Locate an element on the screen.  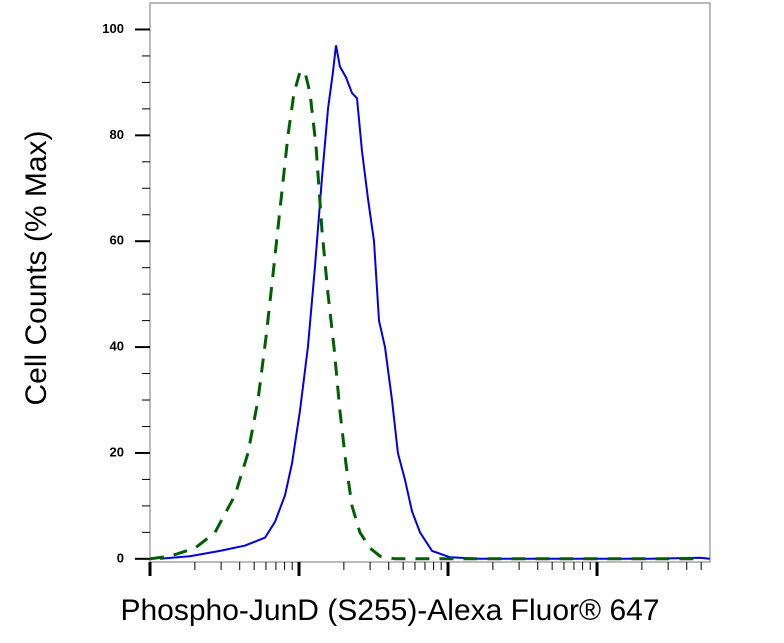
y-tick-label: 0 is located at coordinates (120, 557).